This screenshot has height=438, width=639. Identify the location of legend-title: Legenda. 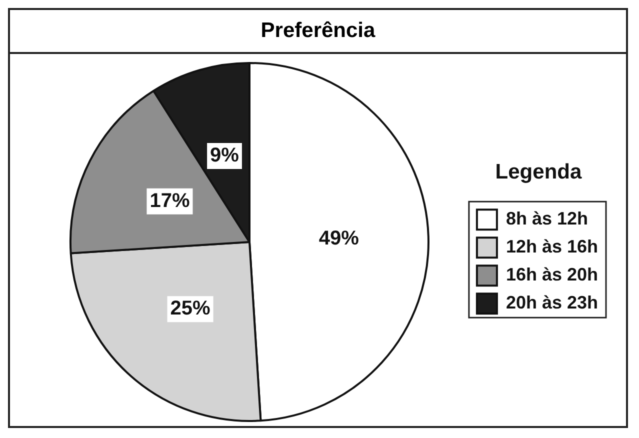
(538, 172).